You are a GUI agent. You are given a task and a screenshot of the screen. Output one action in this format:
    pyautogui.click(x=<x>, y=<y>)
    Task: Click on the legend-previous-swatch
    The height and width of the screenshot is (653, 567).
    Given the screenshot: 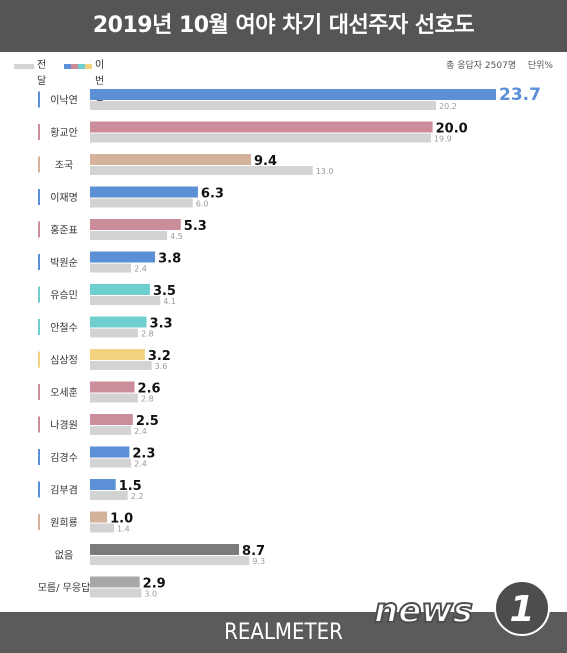 What is the action you would take?
    pyautogui.click(x=24, y=66)
    